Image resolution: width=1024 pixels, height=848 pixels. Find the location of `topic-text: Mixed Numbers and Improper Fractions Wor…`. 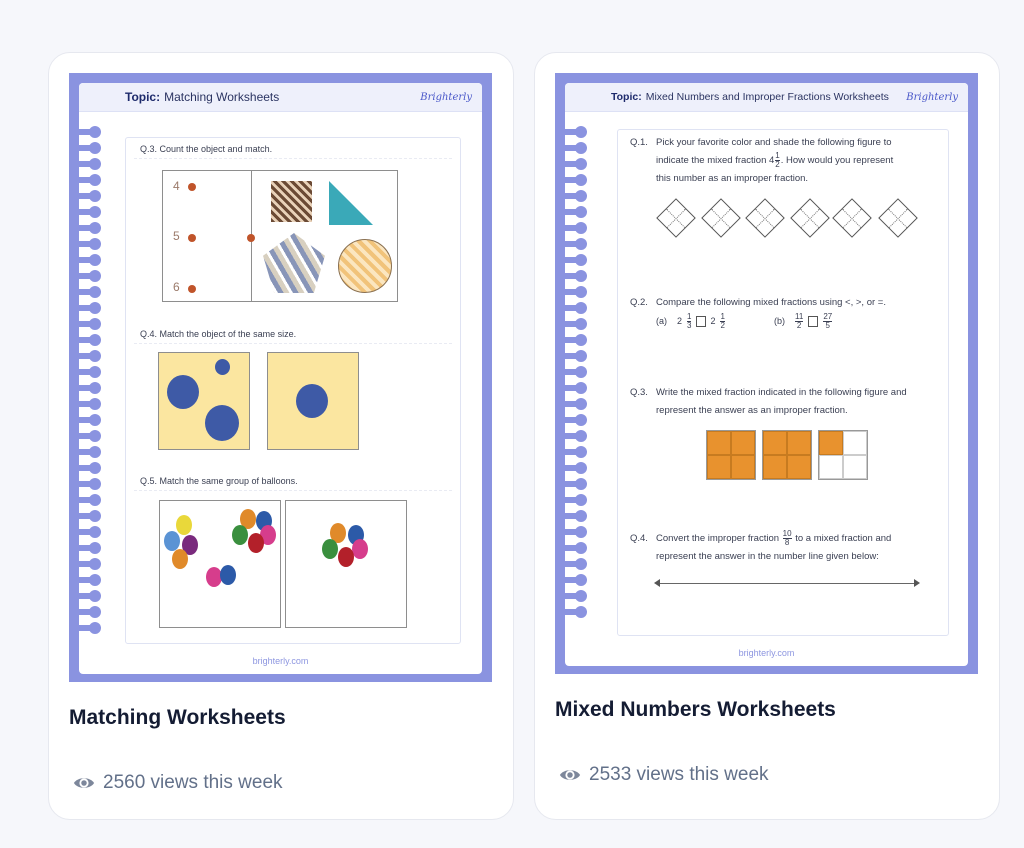

topic-text: Mixed Numbers and Improper Fractions Wor… is located at coordinates (767, 97).